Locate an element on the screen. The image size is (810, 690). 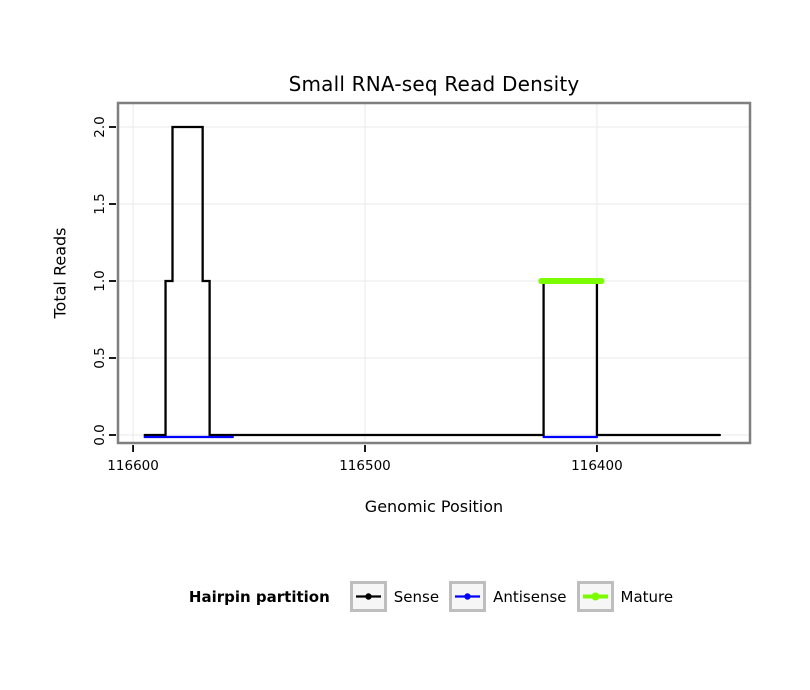
svg-text: 2.0 is located at coordinates (100, 126).